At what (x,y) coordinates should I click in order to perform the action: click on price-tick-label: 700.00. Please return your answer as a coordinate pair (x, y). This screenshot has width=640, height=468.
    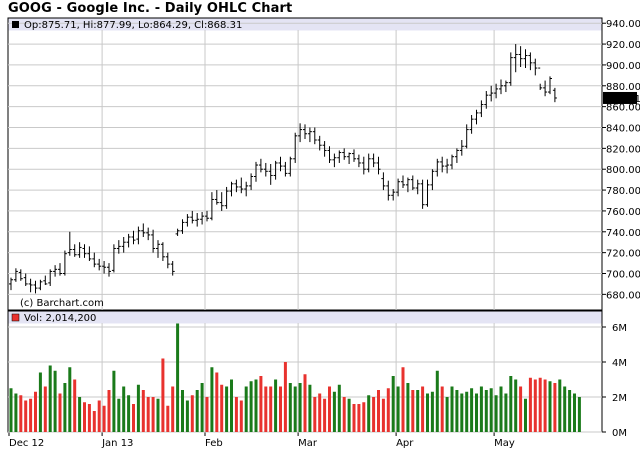
    Looking at the image, I should click on (623, 275).